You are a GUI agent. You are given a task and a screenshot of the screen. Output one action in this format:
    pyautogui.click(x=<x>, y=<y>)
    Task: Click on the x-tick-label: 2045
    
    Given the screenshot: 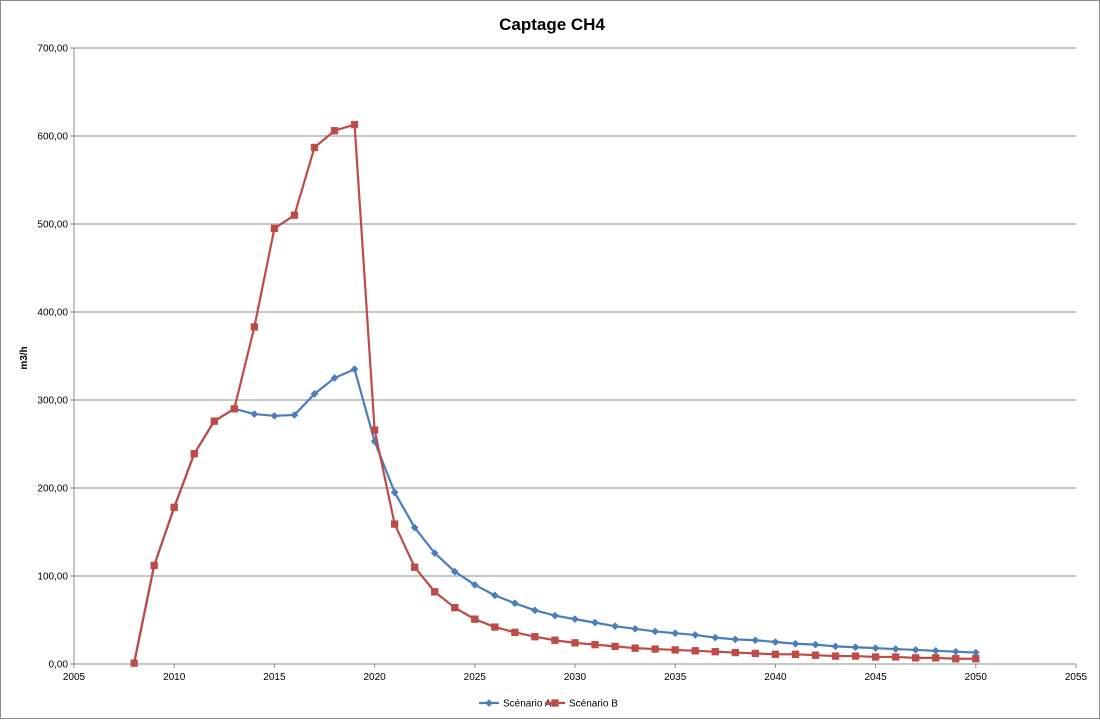 What is the action you would take?
    pyautogui.click(x=875, y=677)
    